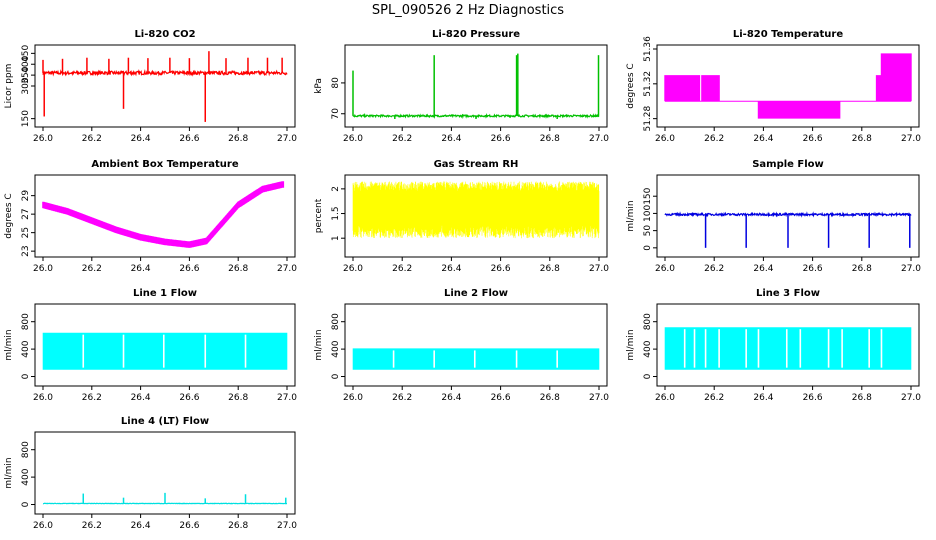 Image resolution: width=936 pixels, height=540 pixels. I want to click on chart-title: Li-820 CO2, so click(164, 34).